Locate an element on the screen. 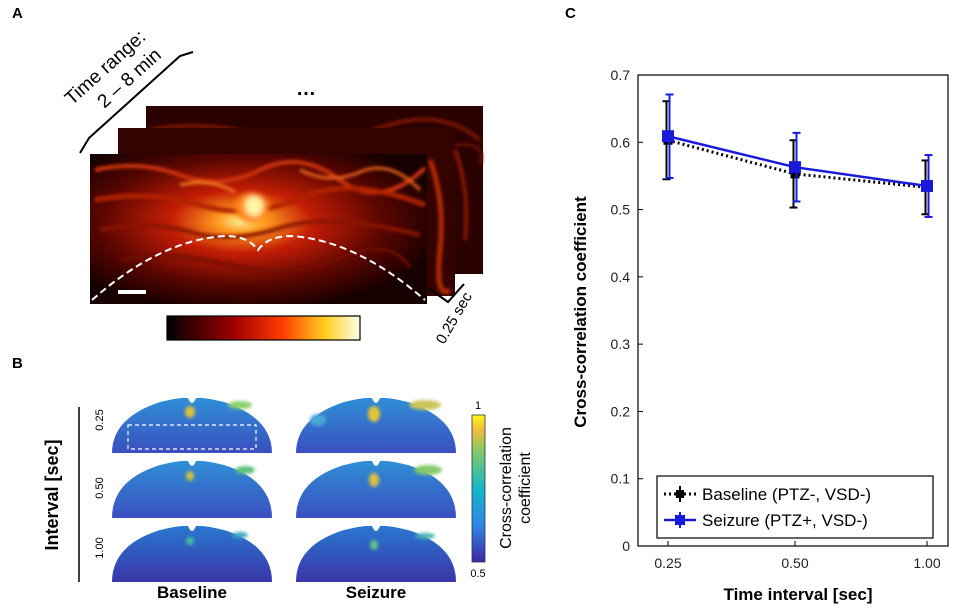 This screenshot has height=613, width=957. colorbar-max: 1 is located at coordinates (478, 406).